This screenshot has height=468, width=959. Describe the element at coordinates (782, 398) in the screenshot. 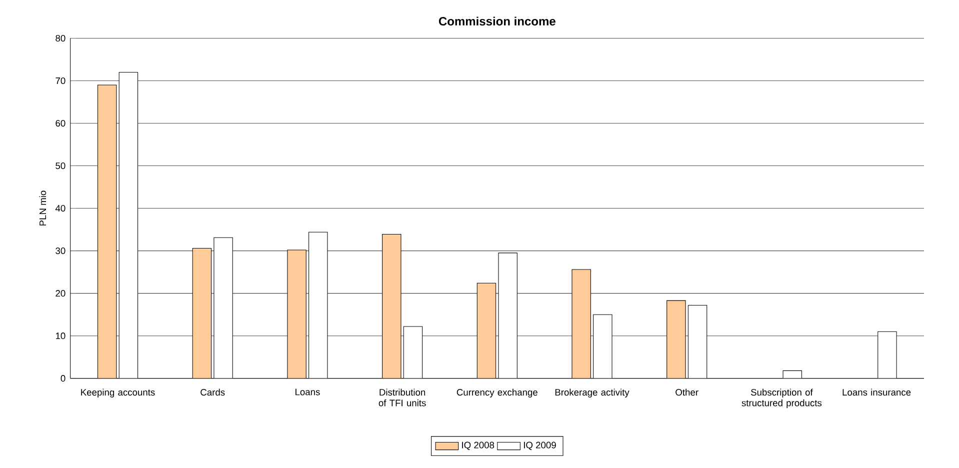

I see `x-tick-label: Subscription of structured products` at that location.